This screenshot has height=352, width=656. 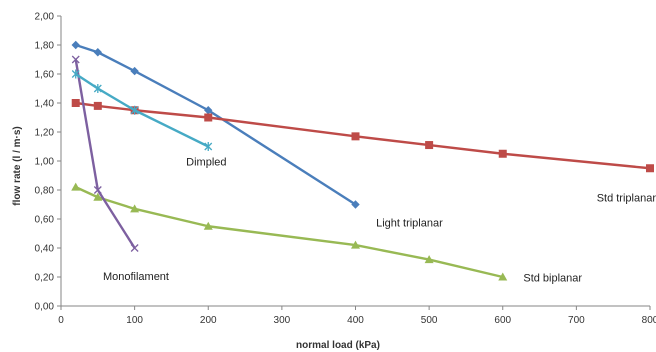 I want to click on y-tick-label: 0,80, so click(x=45, y=191).